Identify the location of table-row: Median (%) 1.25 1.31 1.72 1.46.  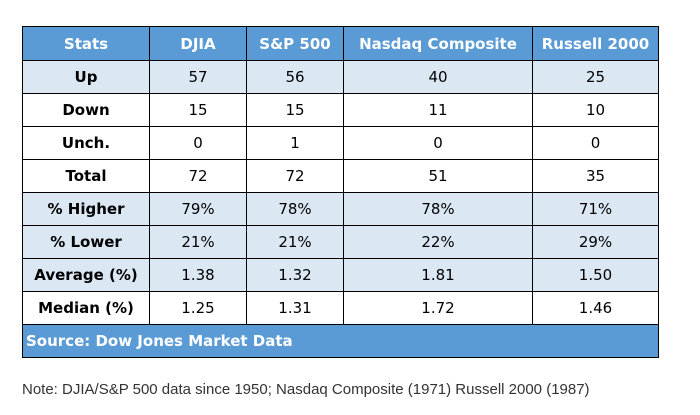
(340, 308).